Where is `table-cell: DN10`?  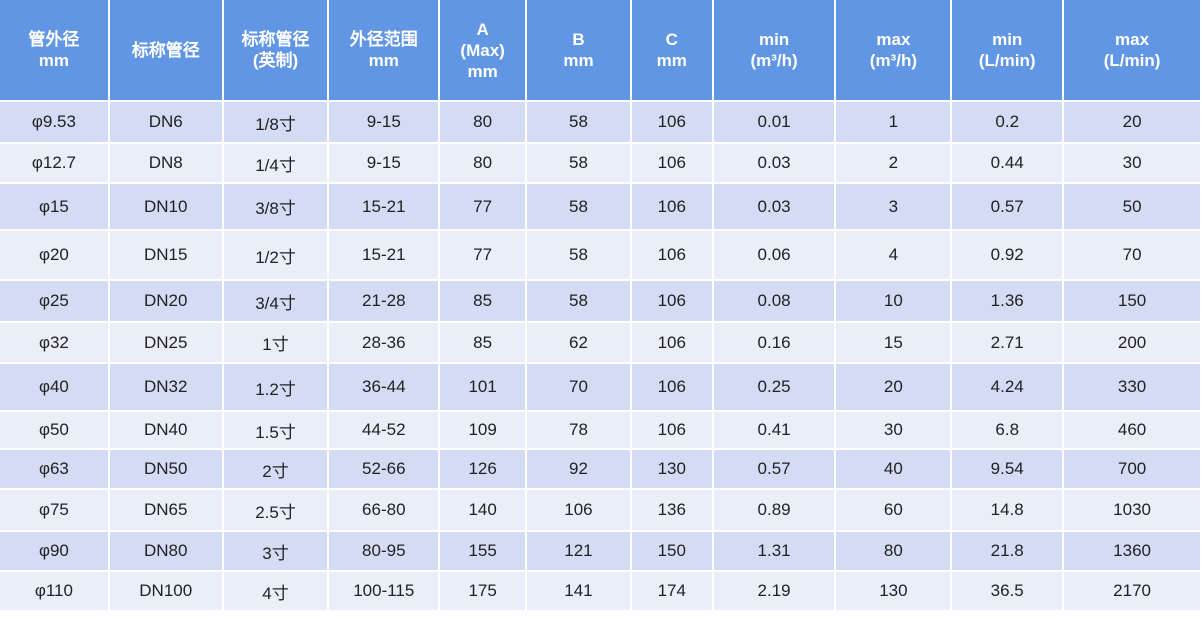 table-cell: DN10 is located at coordinates (165, 206).